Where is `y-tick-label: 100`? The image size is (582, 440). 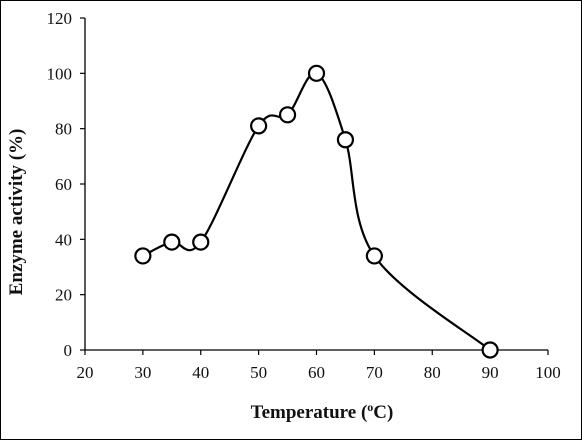
y-tick-label: 100 is located at coordinates (60, 73).